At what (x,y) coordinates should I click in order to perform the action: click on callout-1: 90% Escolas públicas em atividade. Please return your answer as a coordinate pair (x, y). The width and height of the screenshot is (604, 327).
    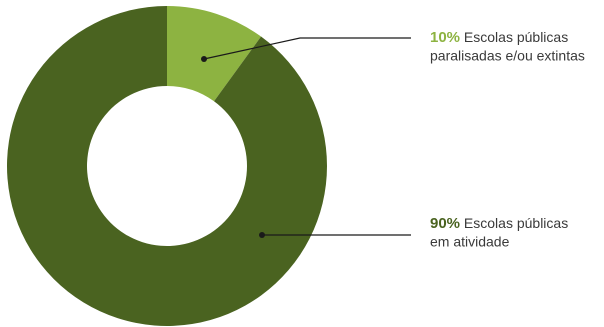
    Looking at the image, I should click on (413, 232).